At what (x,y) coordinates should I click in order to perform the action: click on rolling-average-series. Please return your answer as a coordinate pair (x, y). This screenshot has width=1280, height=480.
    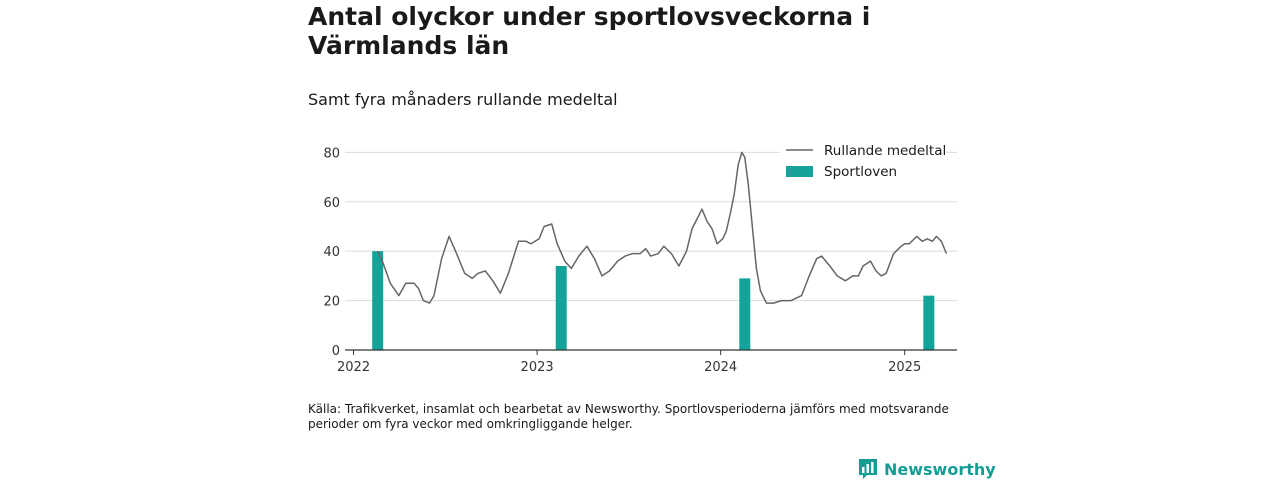
    Looking at the image, I should click on (662, 227).